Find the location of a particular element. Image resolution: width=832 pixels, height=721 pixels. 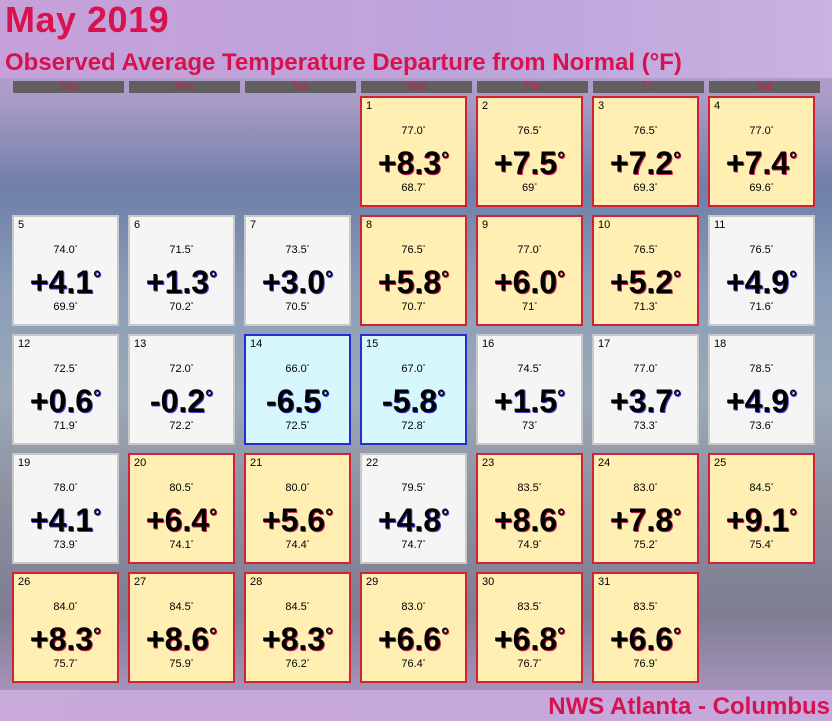

observed-average: 84.5° is located at coordinates (761, 488).